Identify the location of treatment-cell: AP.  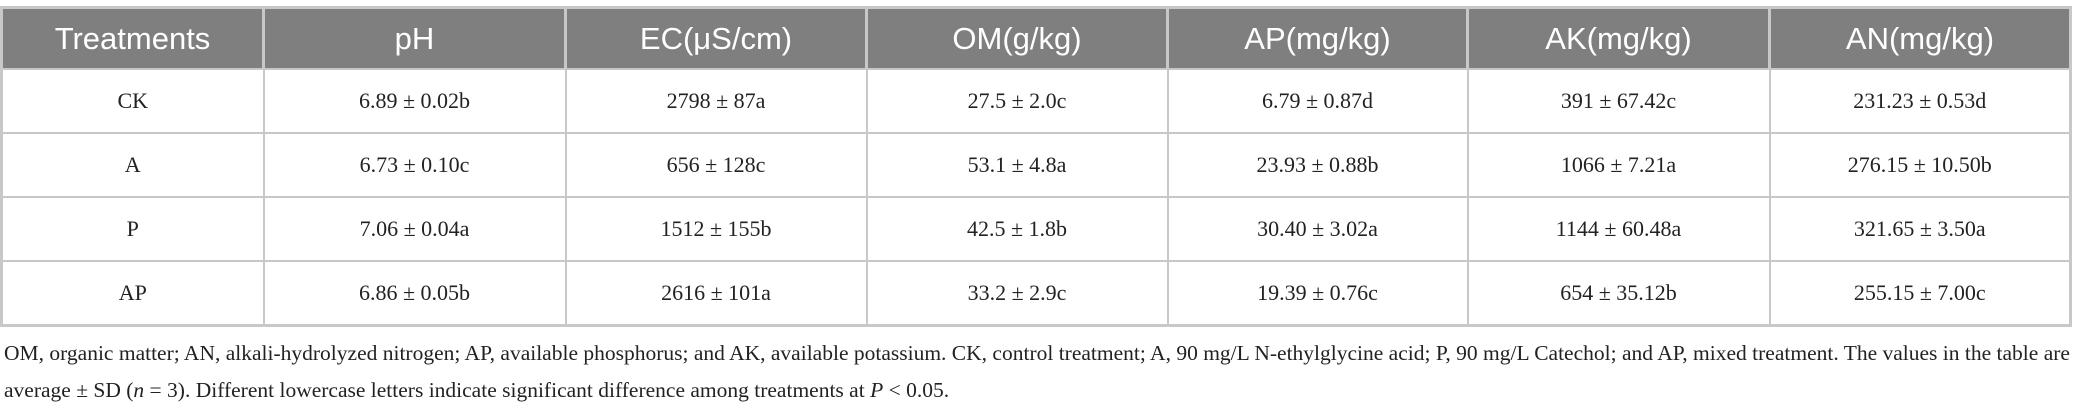
(132, 293).